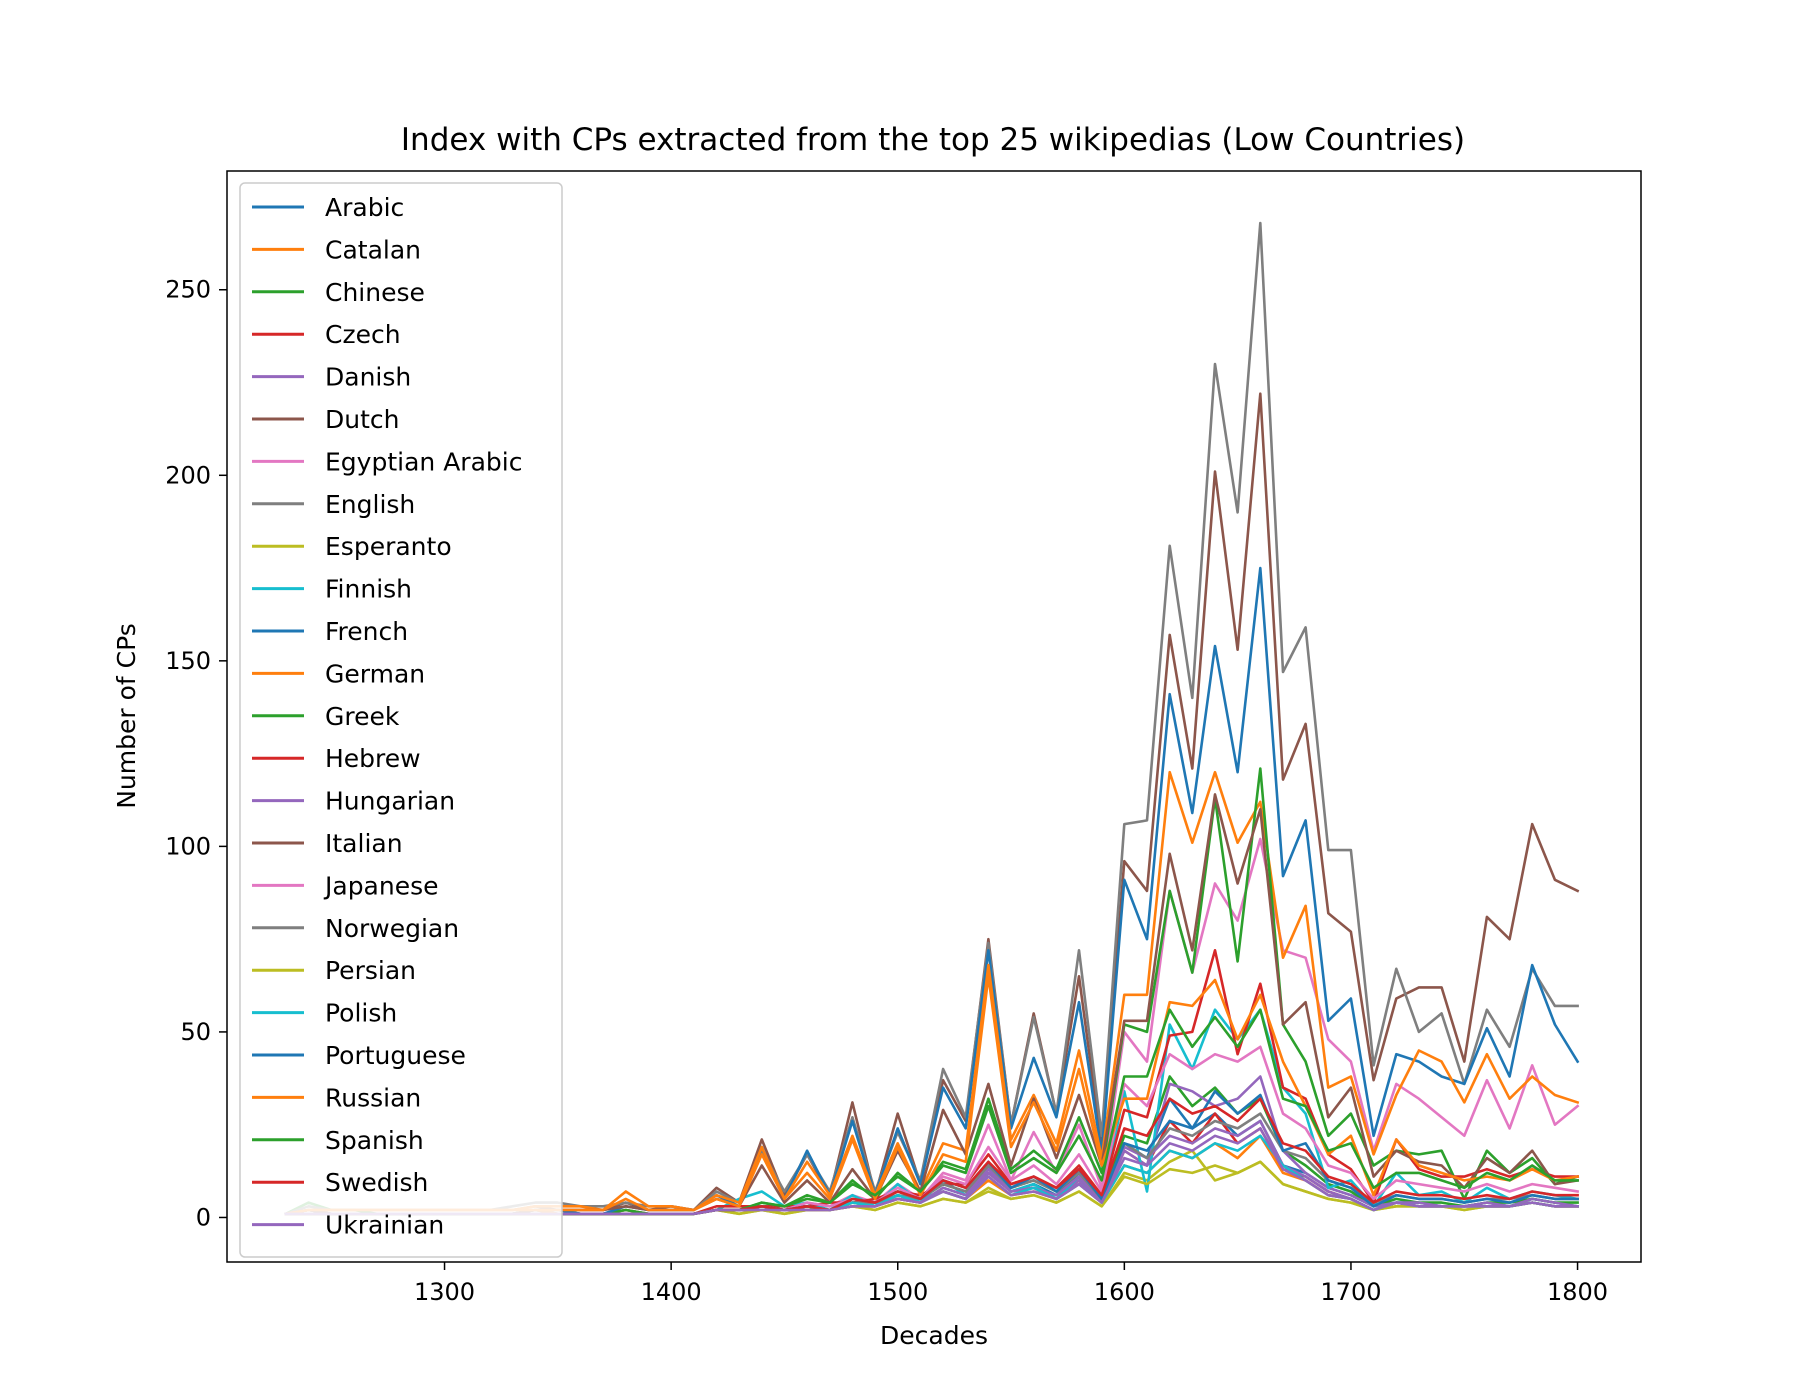  Describe the element at coordinates (188, 290) in the screenshot. I see `y-tick-label: 250` at that location.